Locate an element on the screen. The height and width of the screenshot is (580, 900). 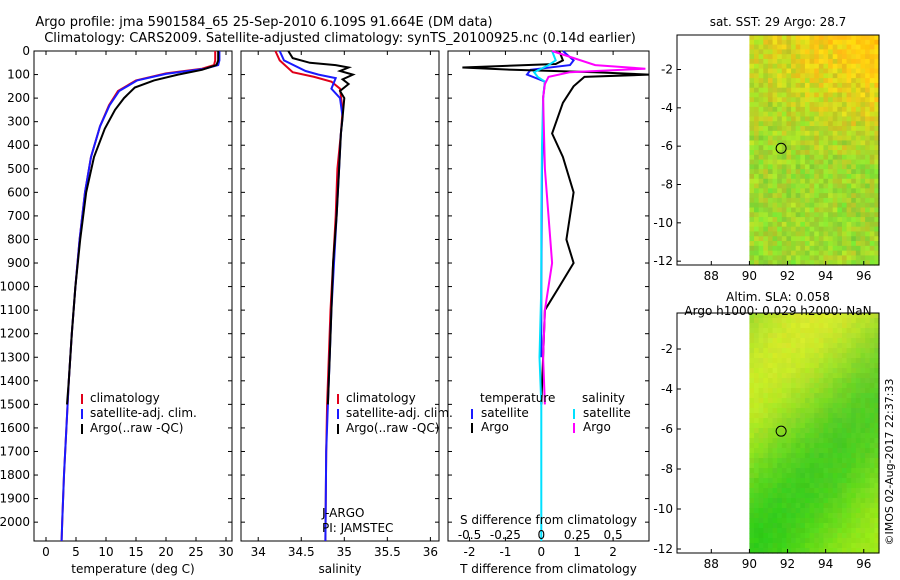
series-line-satellite-adj-clim- is located at coordinates (311, 296).